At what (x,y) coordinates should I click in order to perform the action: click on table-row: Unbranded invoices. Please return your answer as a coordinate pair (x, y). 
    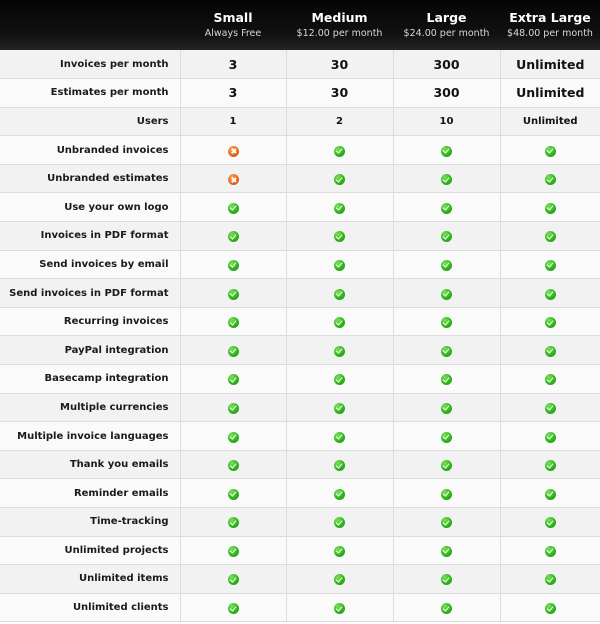
    Looking at the image, I should click on (300, 150).